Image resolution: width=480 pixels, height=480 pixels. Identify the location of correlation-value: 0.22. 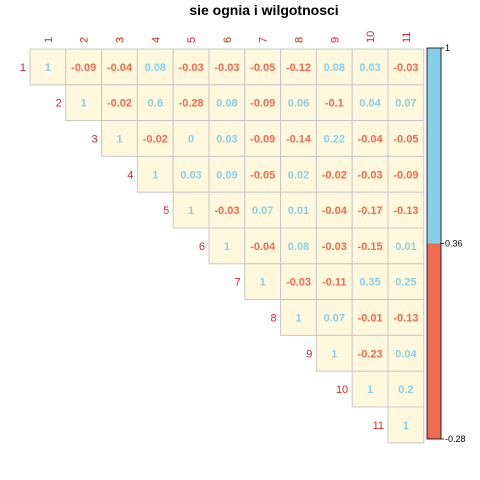
(334, 140).